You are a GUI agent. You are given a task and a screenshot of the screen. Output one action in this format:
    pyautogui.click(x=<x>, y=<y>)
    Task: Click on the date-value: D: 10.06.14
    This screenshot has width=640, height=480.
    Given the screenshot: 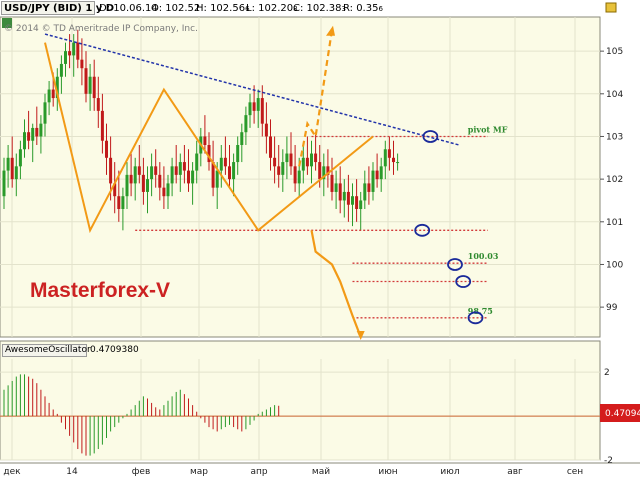 What is the action you would take?
    pyautogui.click(x=128, y=8)
    